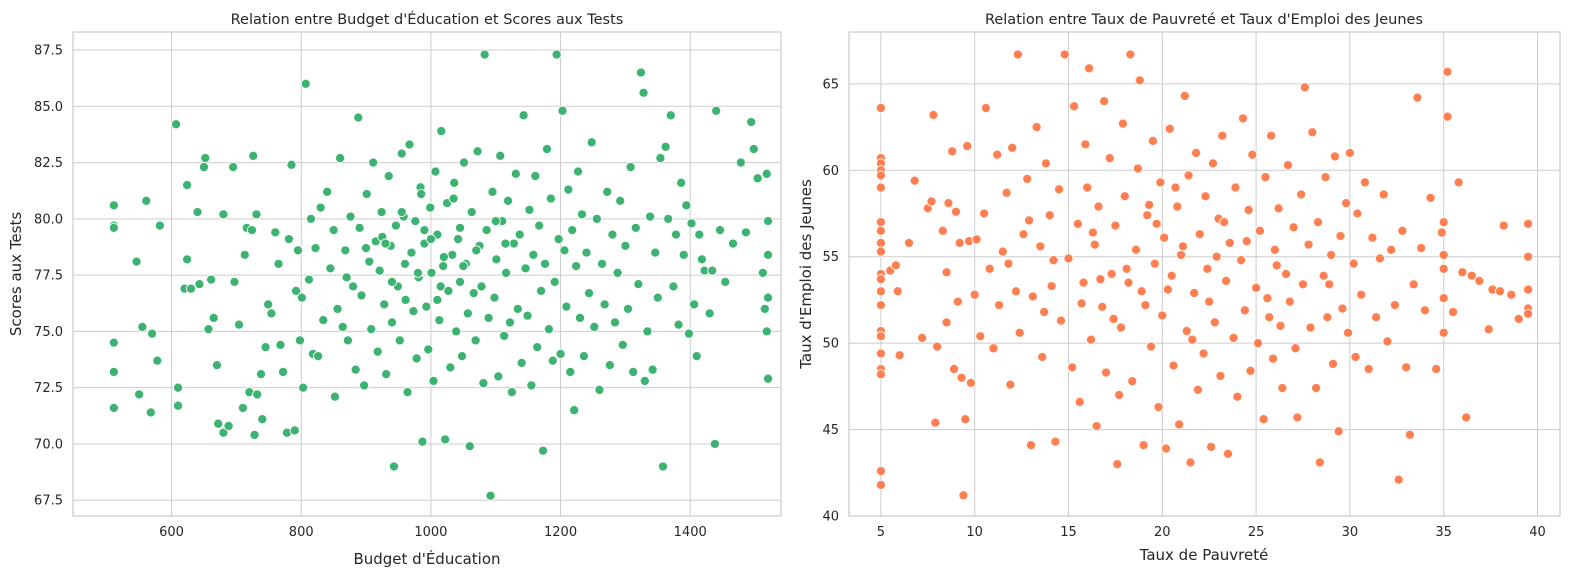  Describe the element at coordinates (806, 274) in the screenshot. I see `right-y-axis-label: Taux d'Emploi des Jeunes` at that location.